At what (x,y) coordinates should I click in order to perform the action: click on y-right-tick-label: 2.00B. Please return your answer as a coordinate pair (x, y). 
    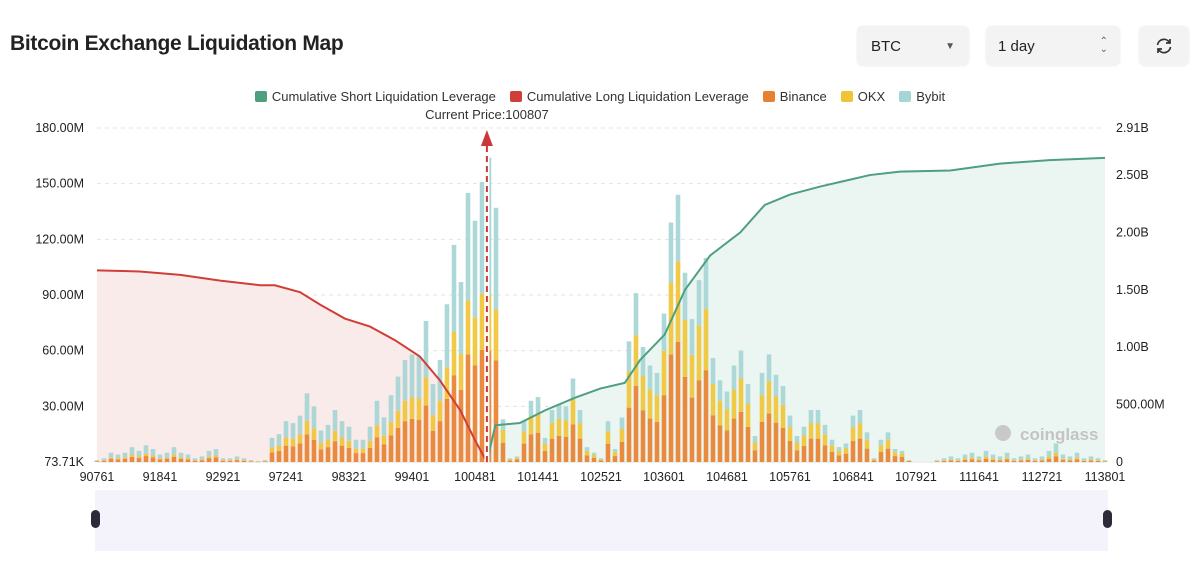
    Looking at the image, I should click on (1132, 232).